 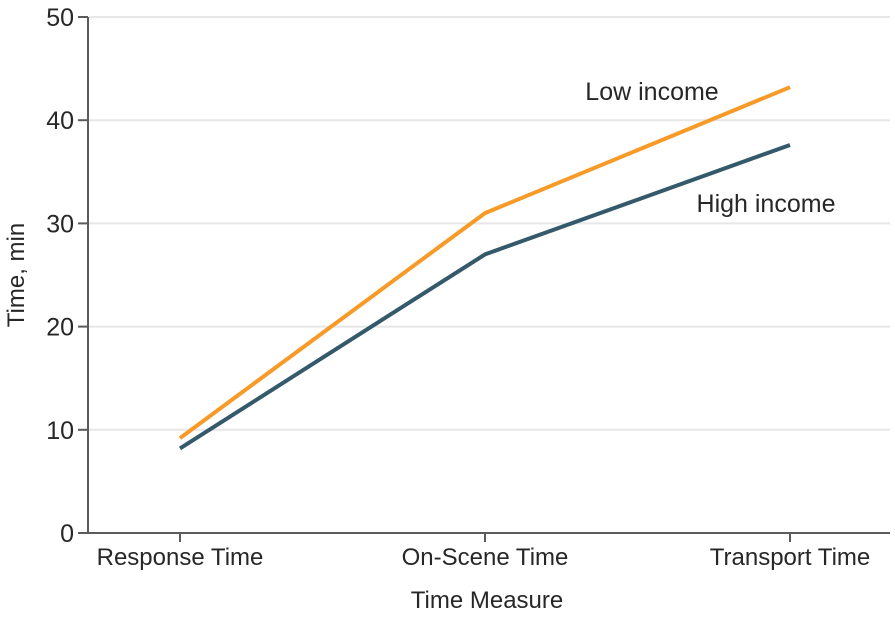 What do you see at coordinates (60, 18) in the screenshot?
I see `y-tick-label-50: 50` at bounding box center [60, 18].